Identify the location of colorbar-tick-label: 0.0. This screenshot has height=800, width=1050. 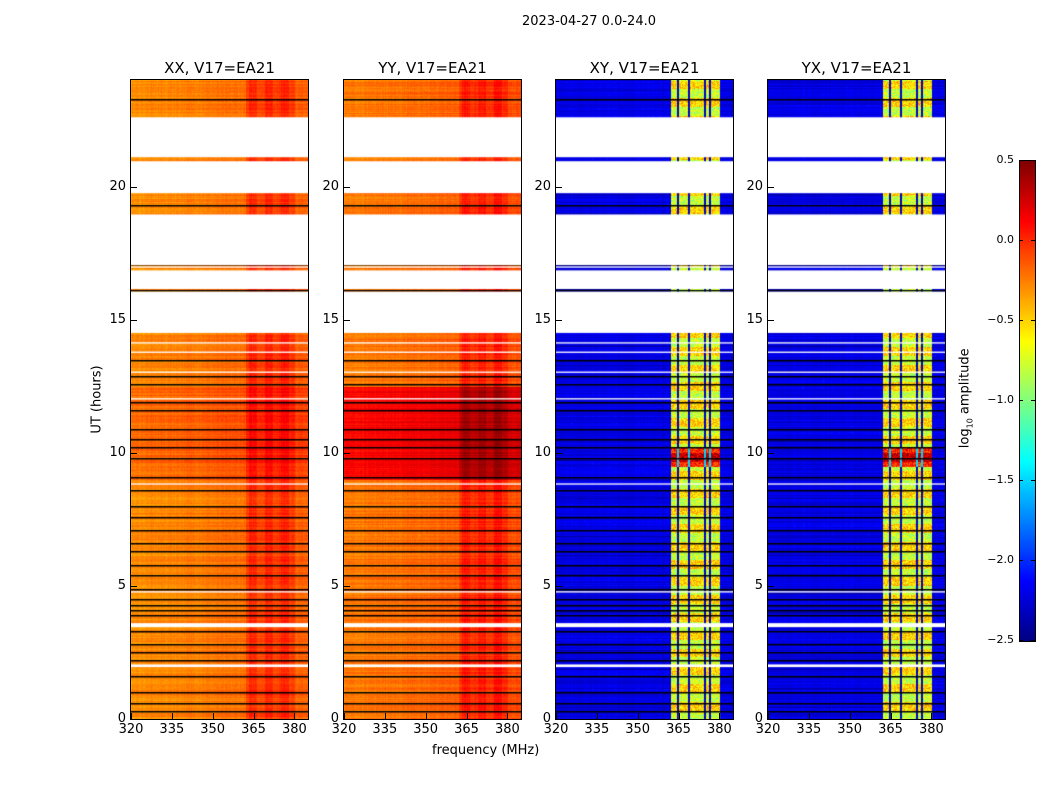
(1005, 239).